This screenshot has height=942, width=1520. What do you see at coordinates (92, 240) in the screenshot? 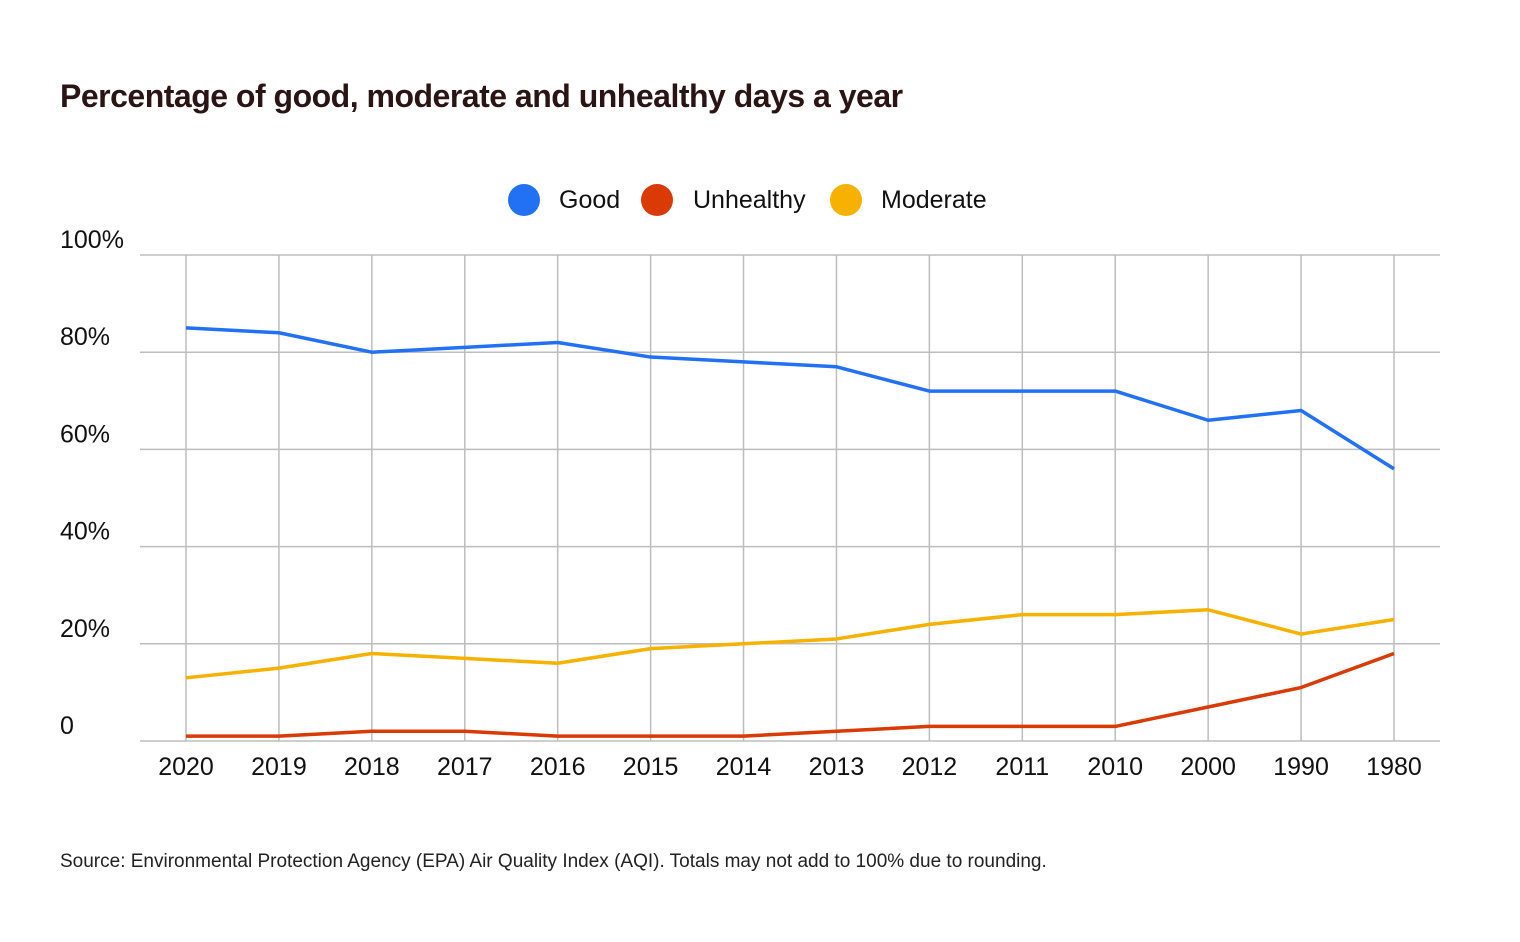
I see `y-tick-label: 100%` at bounding box center [92, 240].